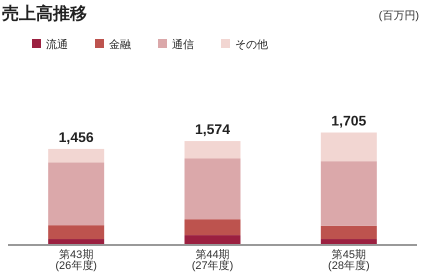  Describe the element at coordinates (213, 266) in the screenshot. I see `xtick: (27年度)` at that location.